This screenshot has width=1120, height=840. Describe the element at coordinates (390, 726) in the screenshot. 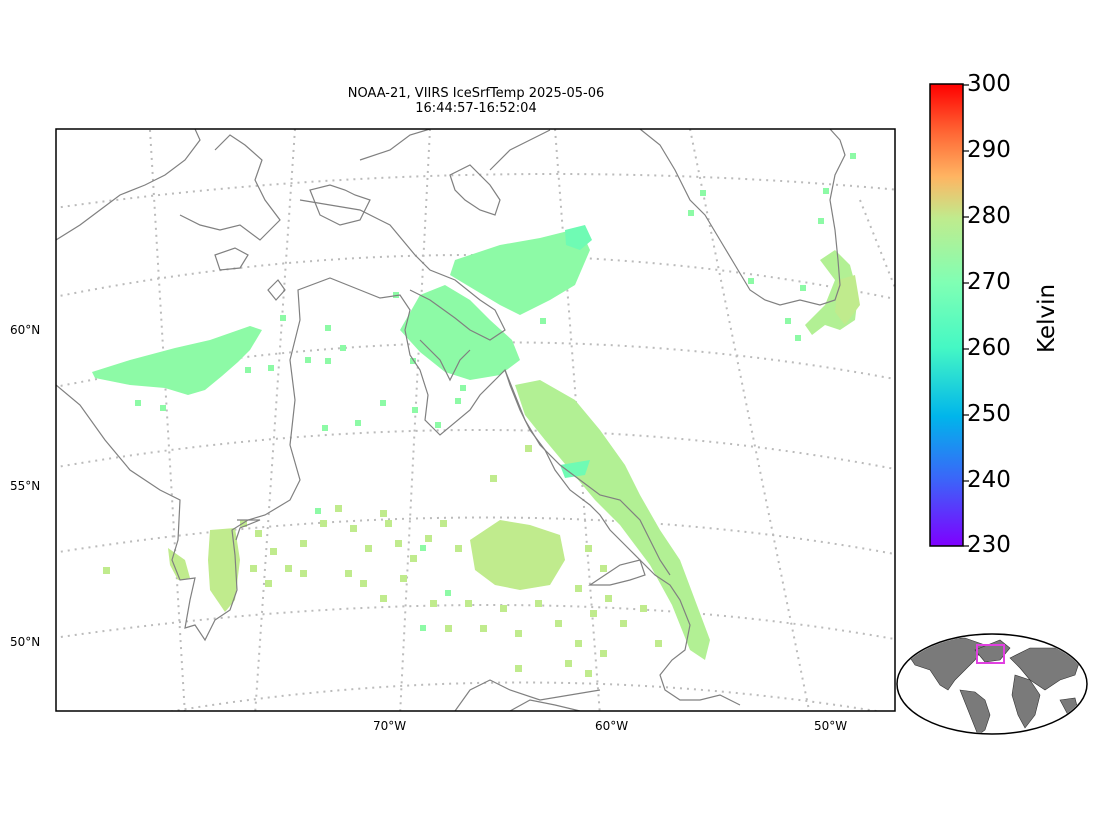

I see `lon-label-70w: 70°W` at that location.